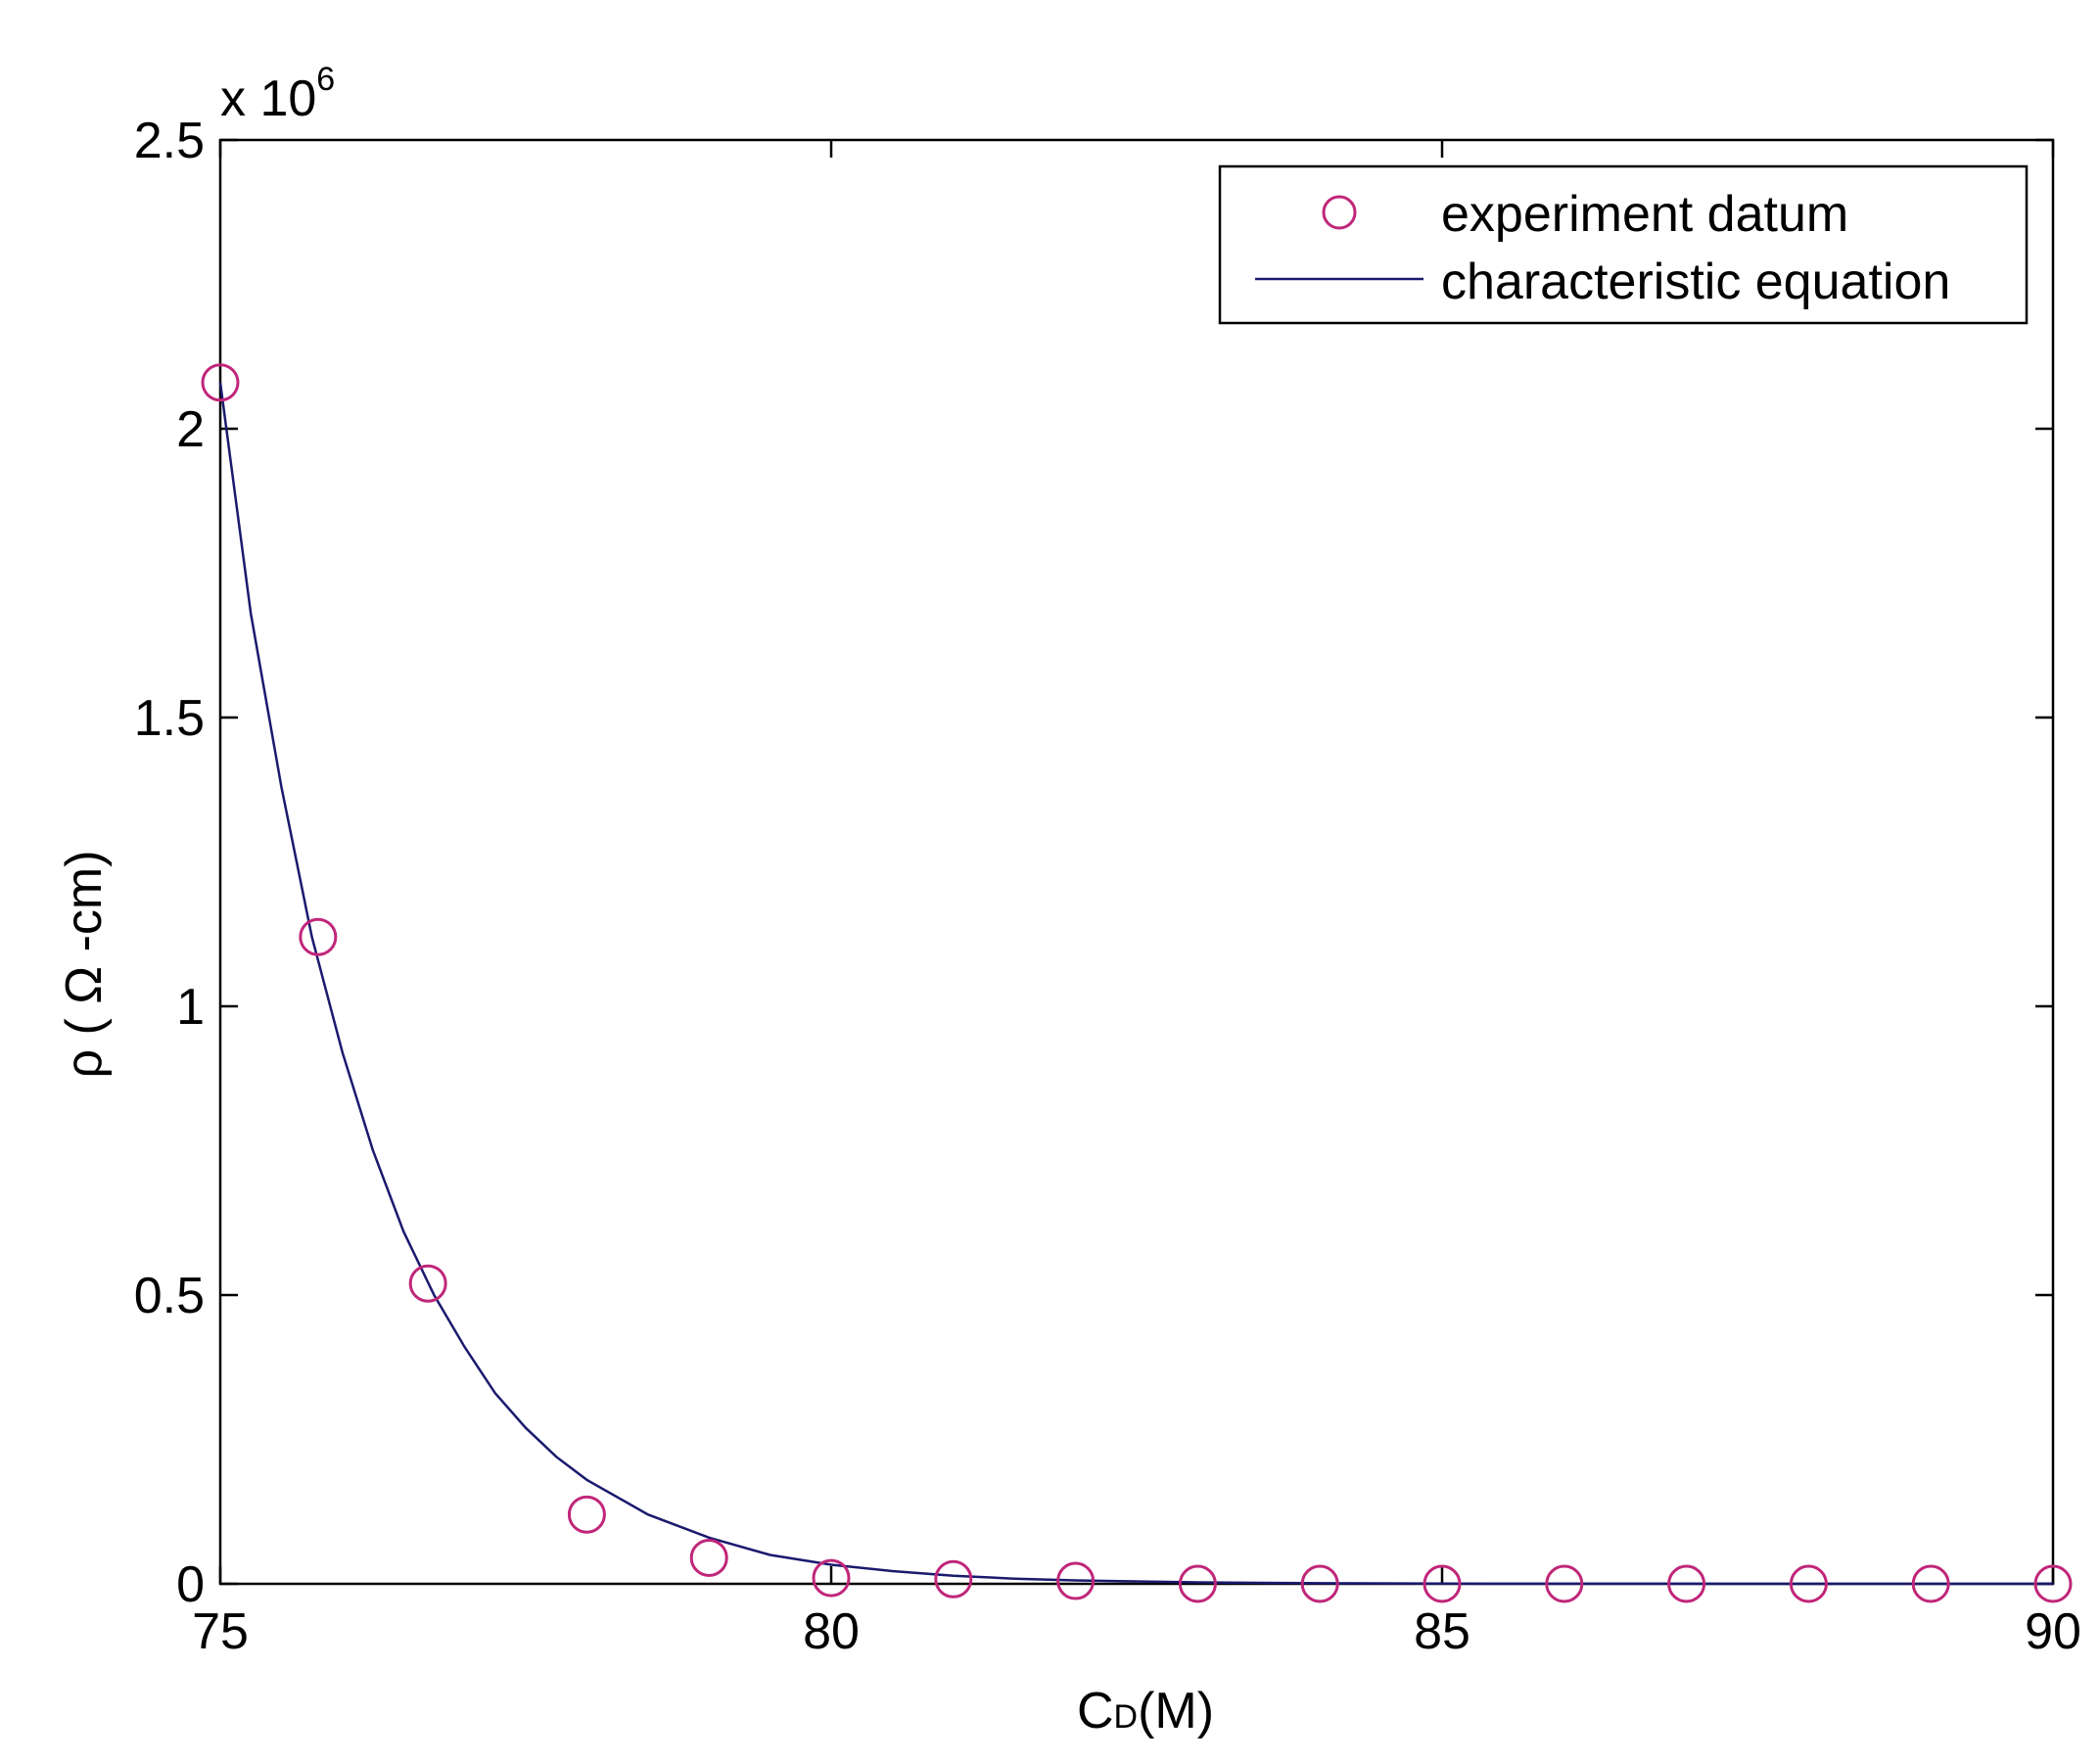  I want to click on y-multiplier-base: x 10, so click(268, 98).